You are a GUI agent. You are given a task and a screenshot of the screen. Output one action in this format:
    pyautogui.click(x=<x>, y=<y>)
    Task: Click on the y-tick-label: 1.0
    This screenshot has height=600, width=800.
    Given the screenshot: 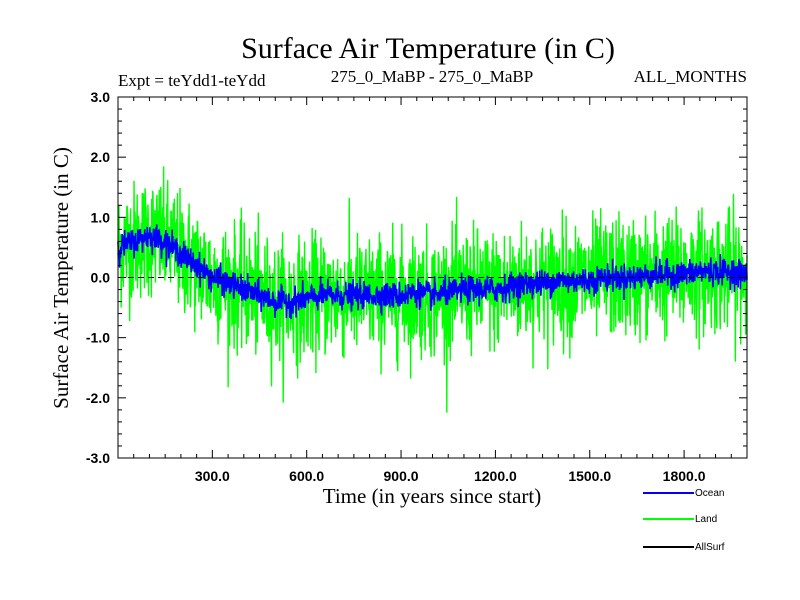 What is the action you would take?
    pyautogui.click(x=101, y=217)
    